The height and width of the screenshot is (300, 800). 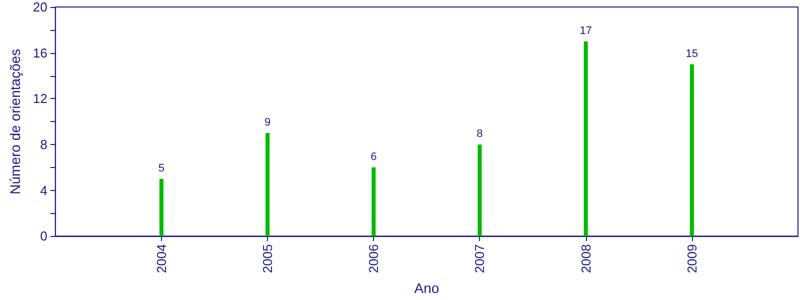 I want to click on data-label: 9, so click(x=267, y=122).